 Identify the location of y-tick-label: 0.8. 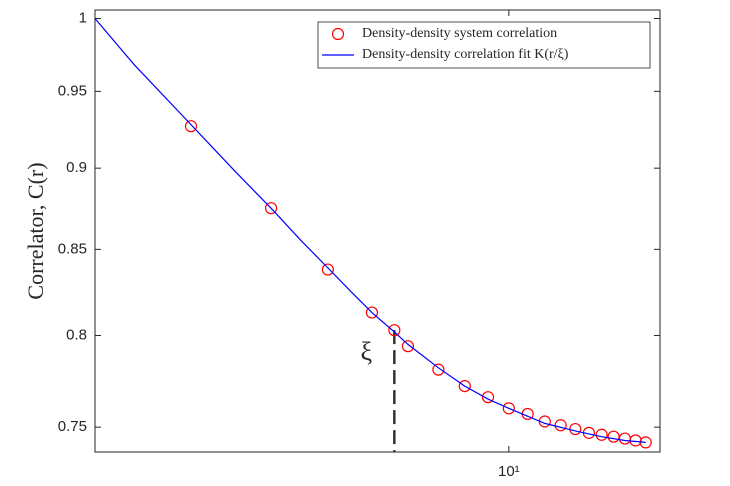
(76, 334).